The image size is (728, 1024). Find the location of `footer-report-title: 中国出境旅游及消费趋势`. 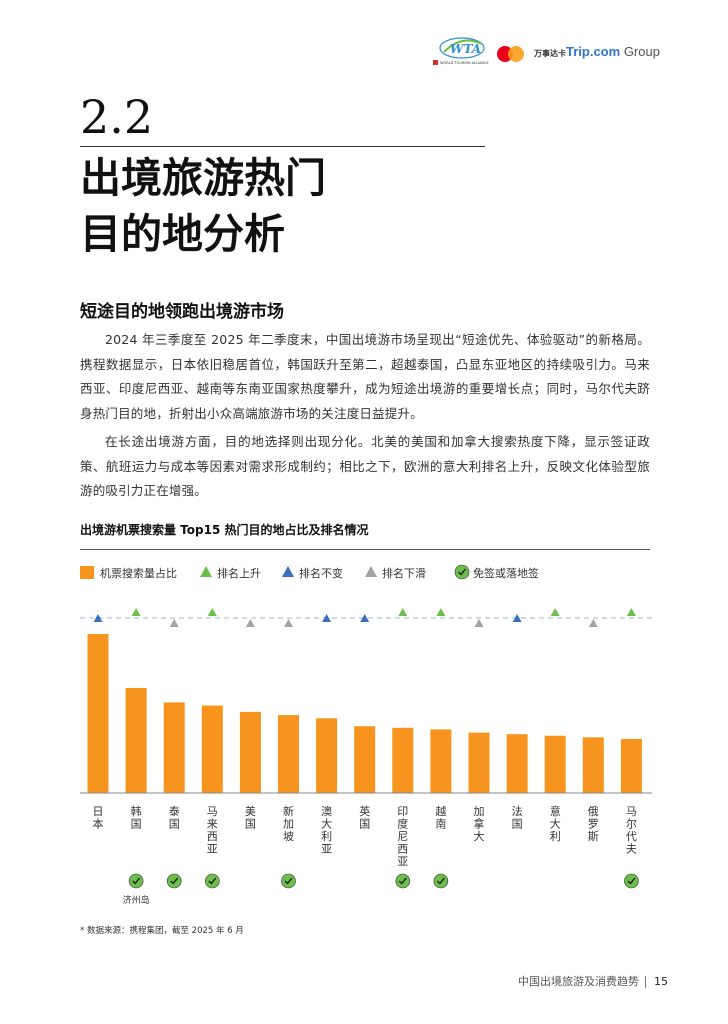

footer-report-title: 中国出境旅游及消费趋势 is located at coordinates (578, 981).